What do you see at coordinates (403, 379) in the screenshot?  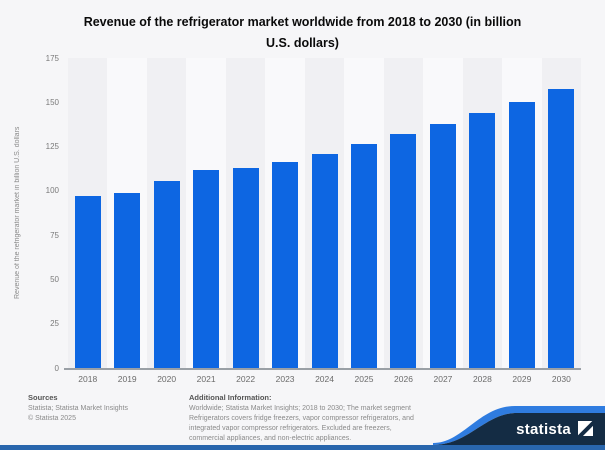 I see `x-axis-label: 2026` at bounding box center [403, 379].